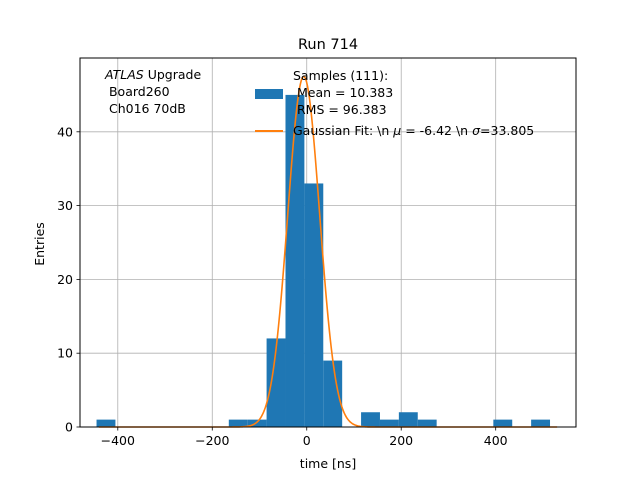 Image resolution: width=640 pixels, height=480 pixels. I want to click on x-tick-label: 200, so click(401, 440).